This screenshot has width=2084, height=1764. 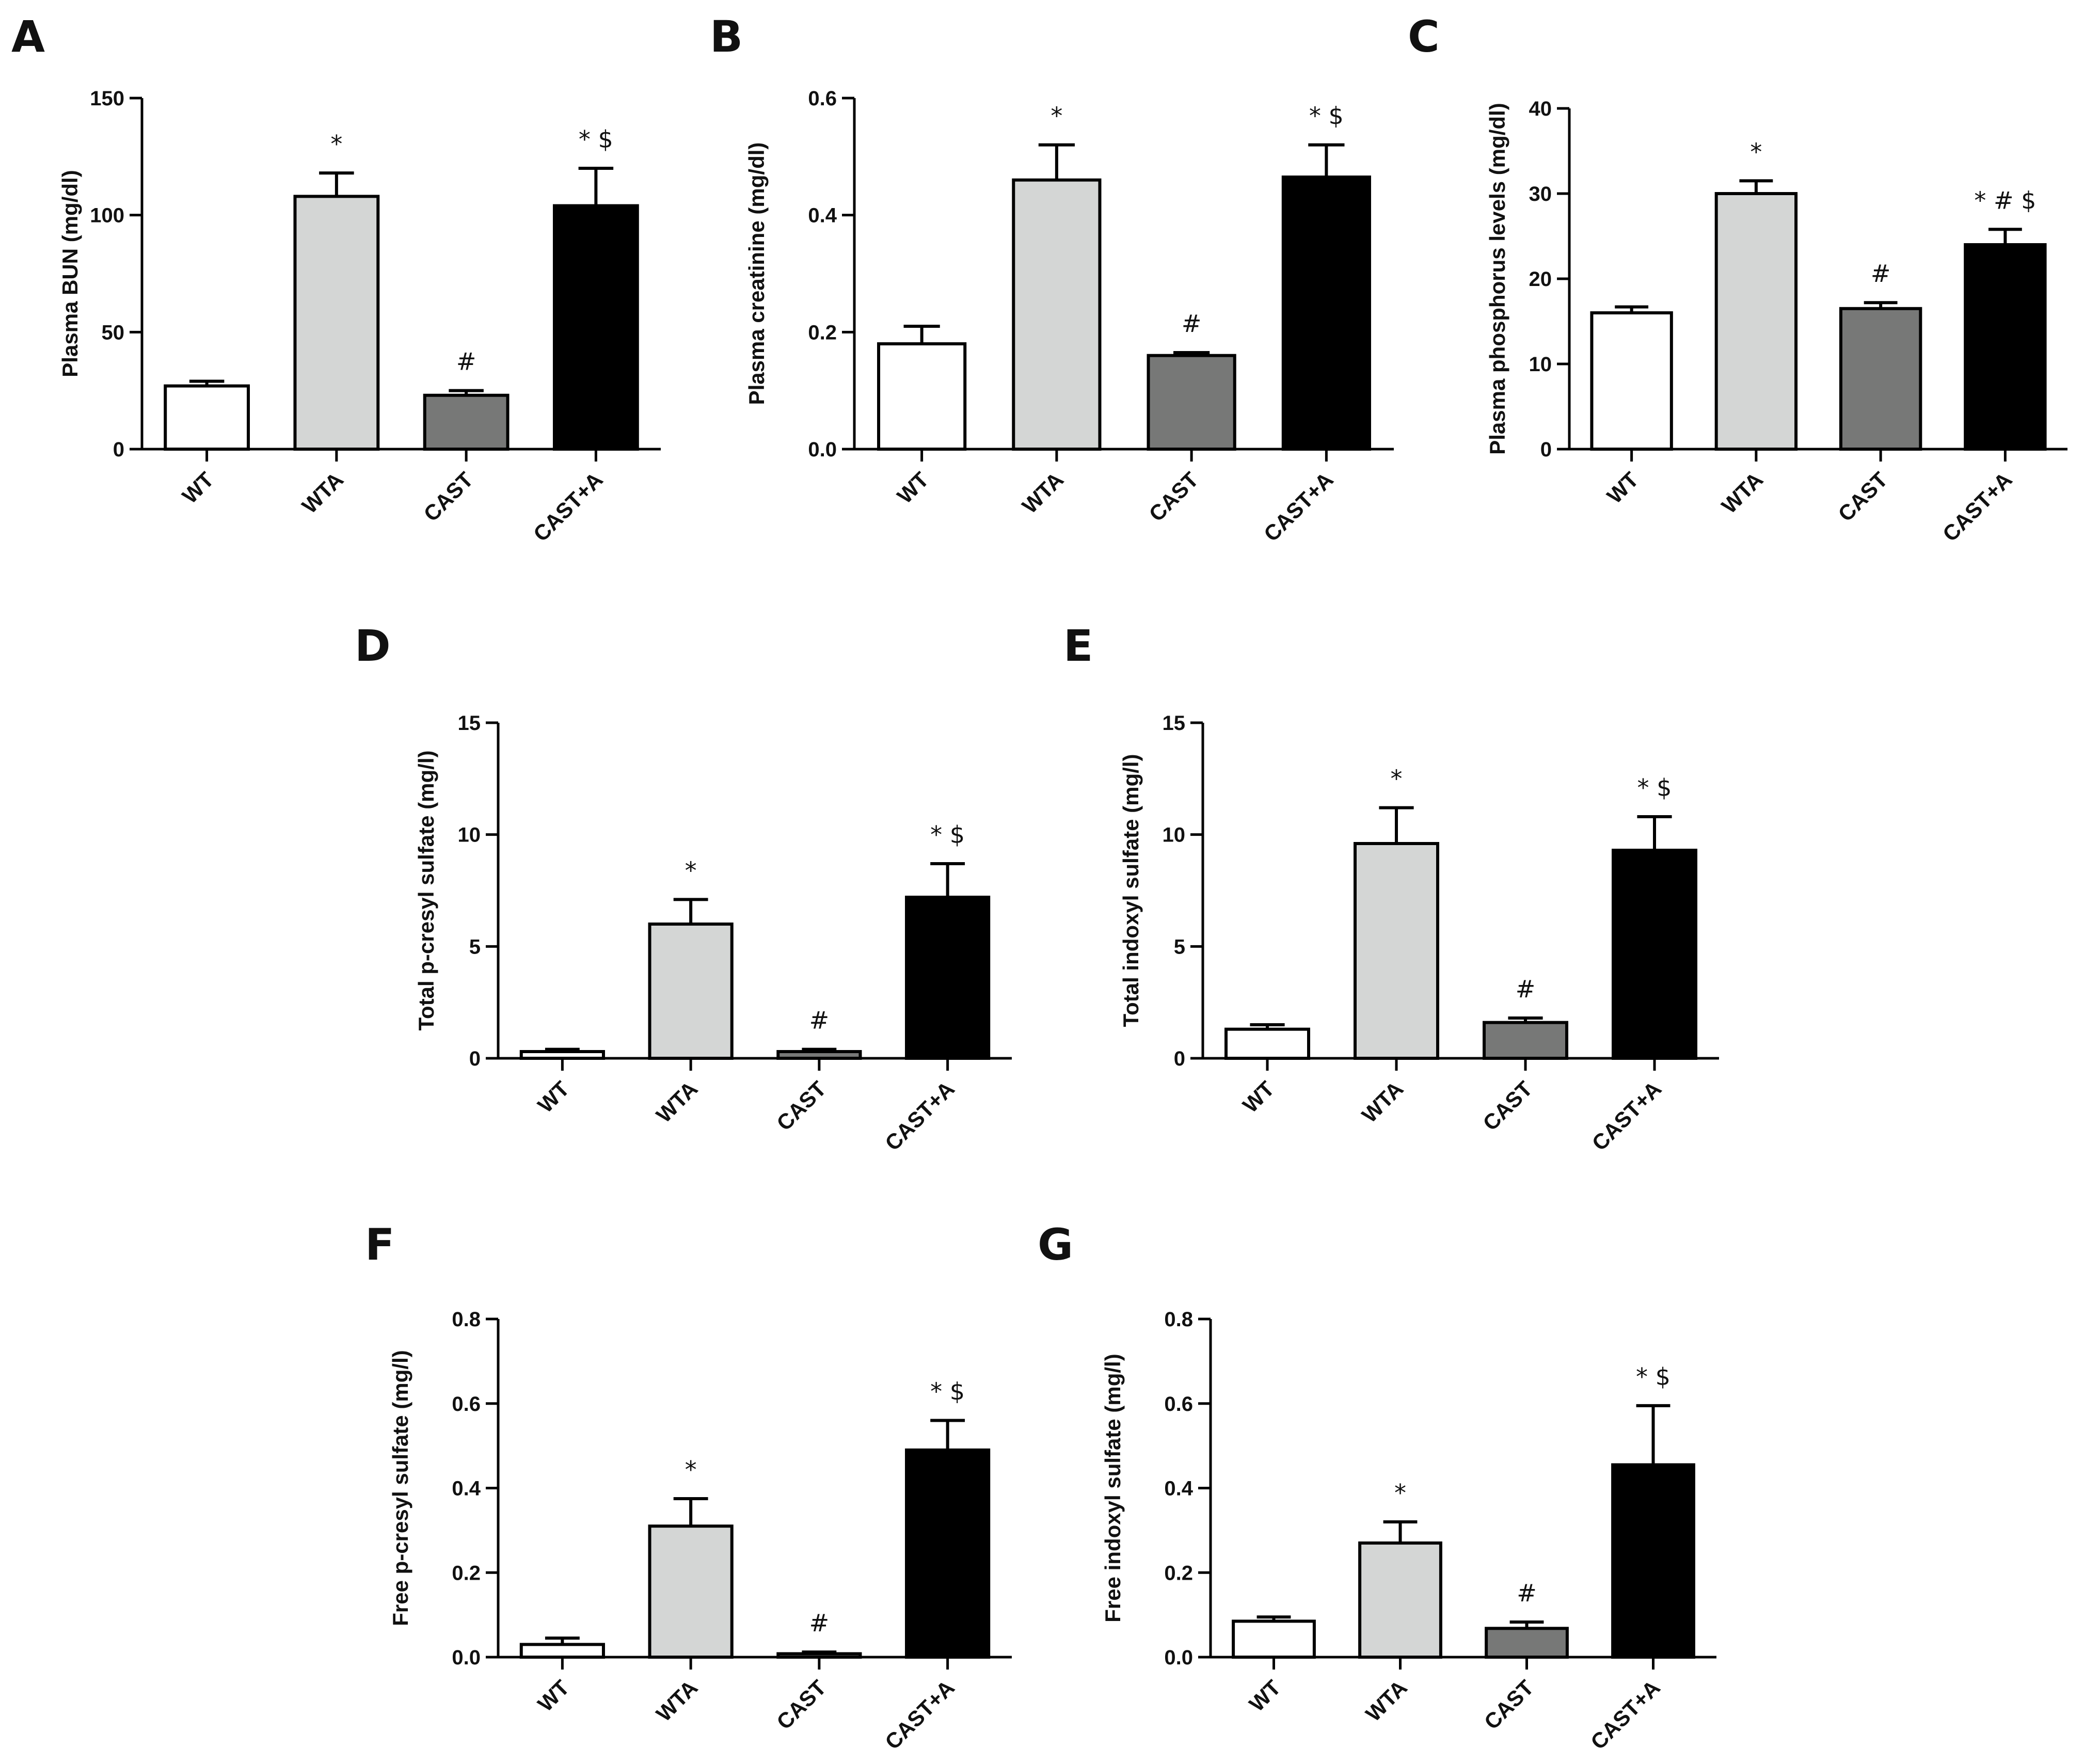 I want to click on y-axis-label-c: Plasma phosphorus levels (mg/dl), so click(x=1497, y=279).